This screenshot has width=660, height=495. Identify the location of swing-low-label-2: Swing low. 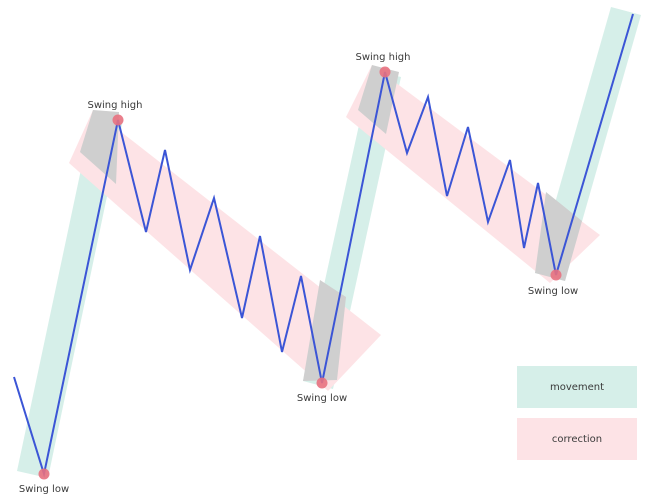
(322, 398).